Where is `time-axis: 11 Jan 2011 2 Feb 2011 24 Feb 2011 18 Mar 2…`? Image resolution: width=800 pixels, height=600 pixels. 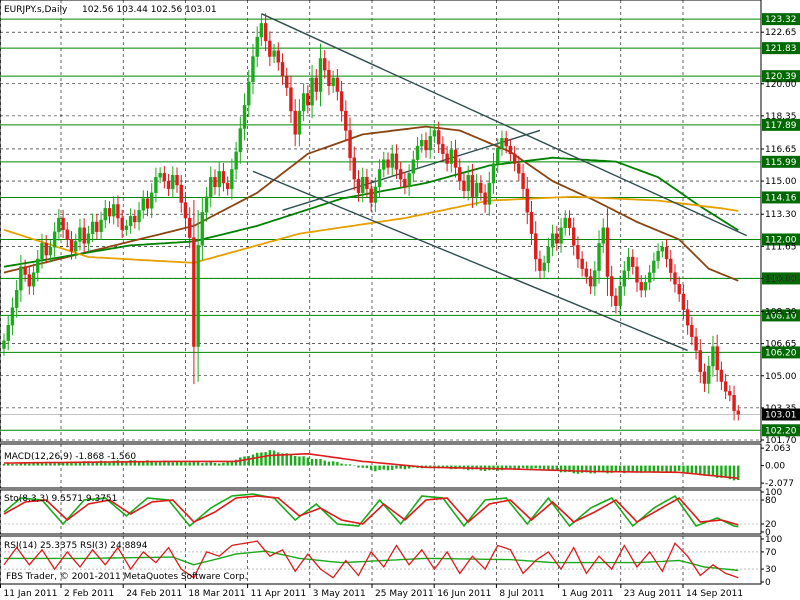
time-axis: 11 Jan 2011 2 Feb 2011 24 Feb 2011 18 Mar 2… is located at coordinates (372, 591).